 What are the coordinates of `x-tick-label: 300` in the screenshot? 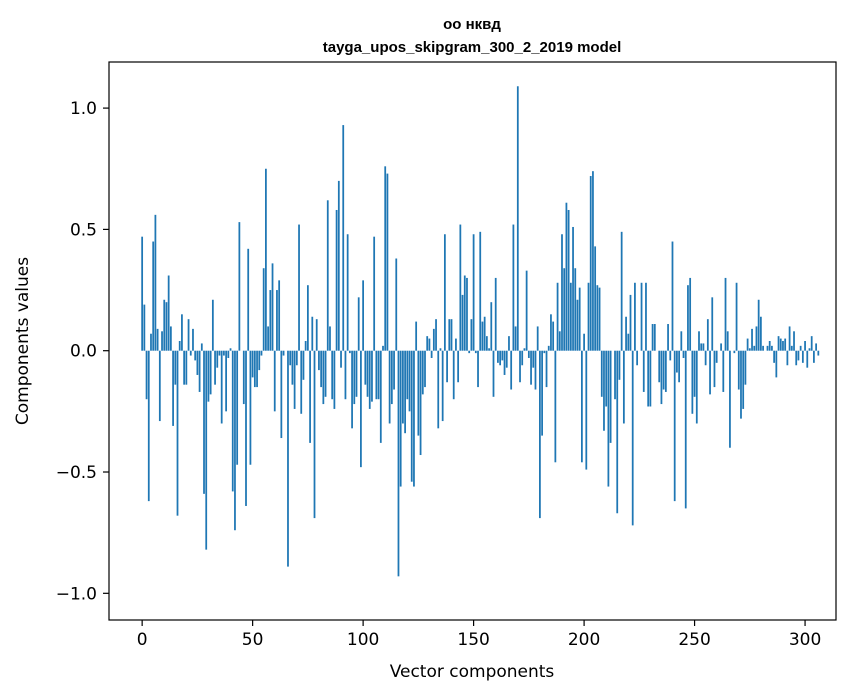 It's located at (805, 640).